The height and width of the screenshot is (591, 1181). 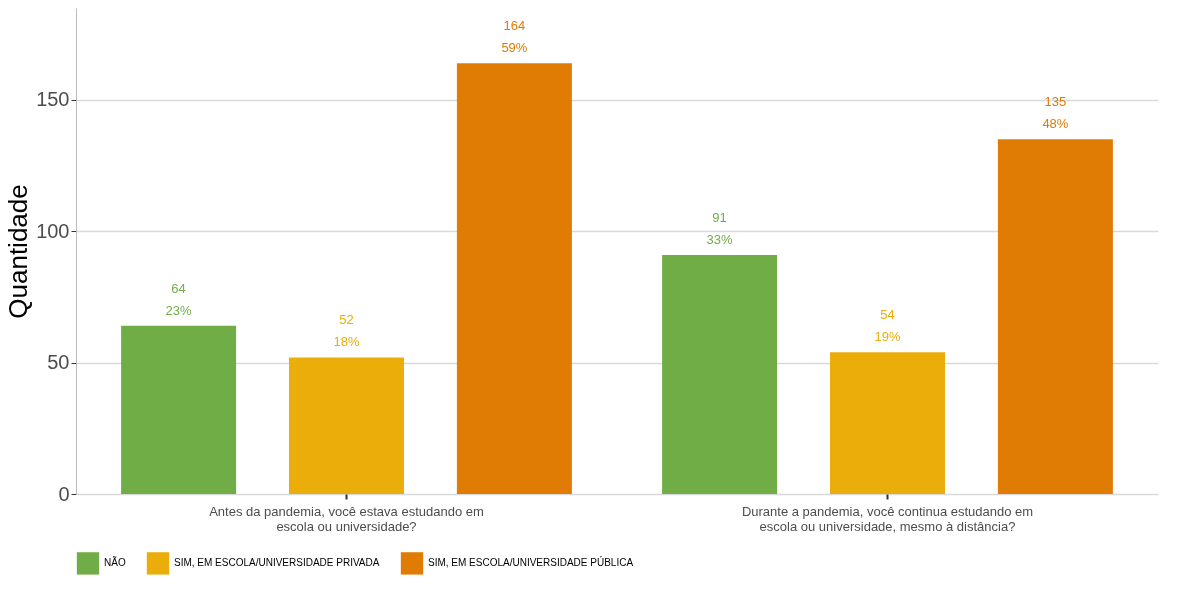 I want to click on x-tick-label: Durante a pandemia, você continua estudando em escola ou universidade, mesmo à distância?, so click(x=887, y=518).